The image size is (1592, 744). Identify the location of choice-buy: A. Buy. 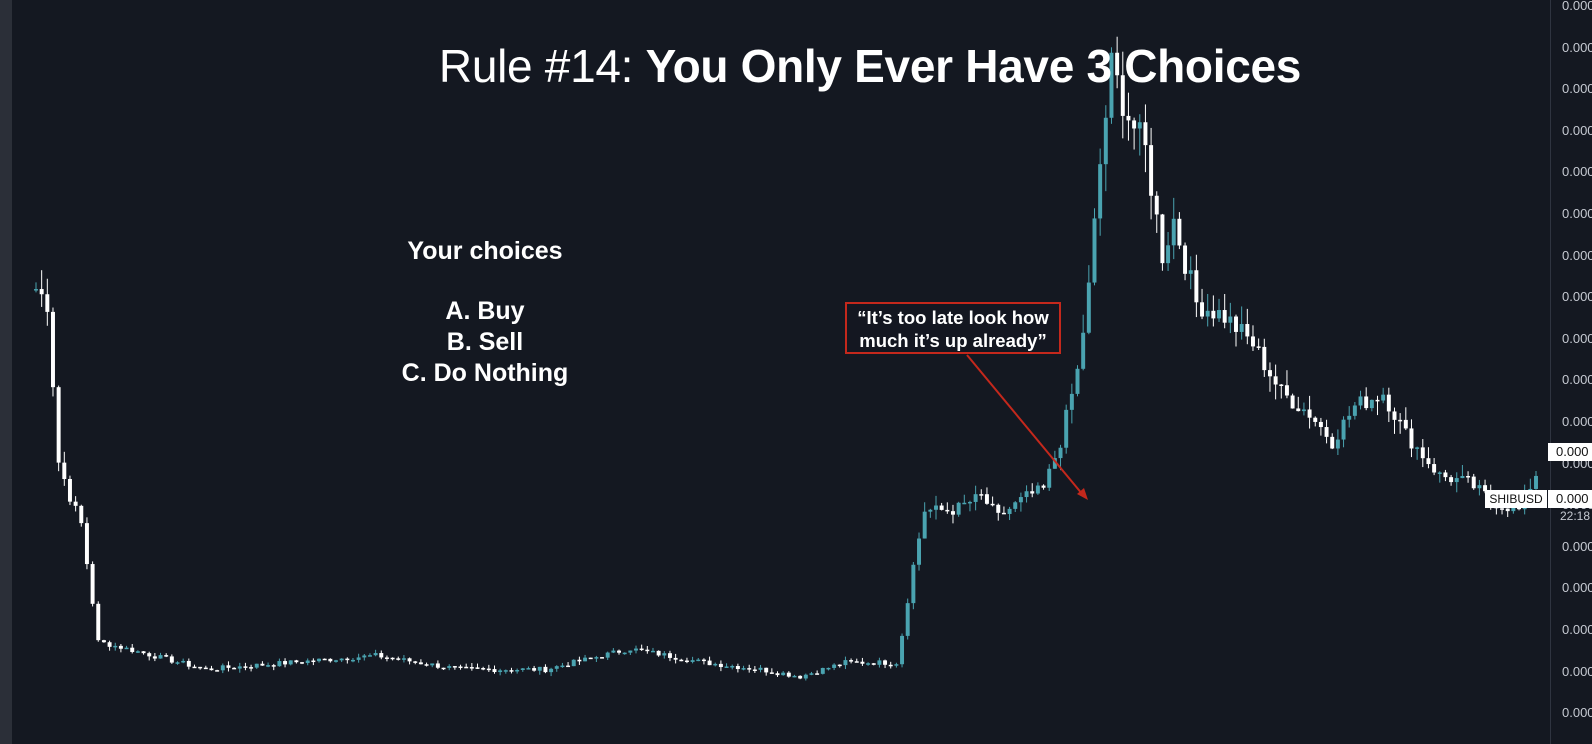
(485, 311).